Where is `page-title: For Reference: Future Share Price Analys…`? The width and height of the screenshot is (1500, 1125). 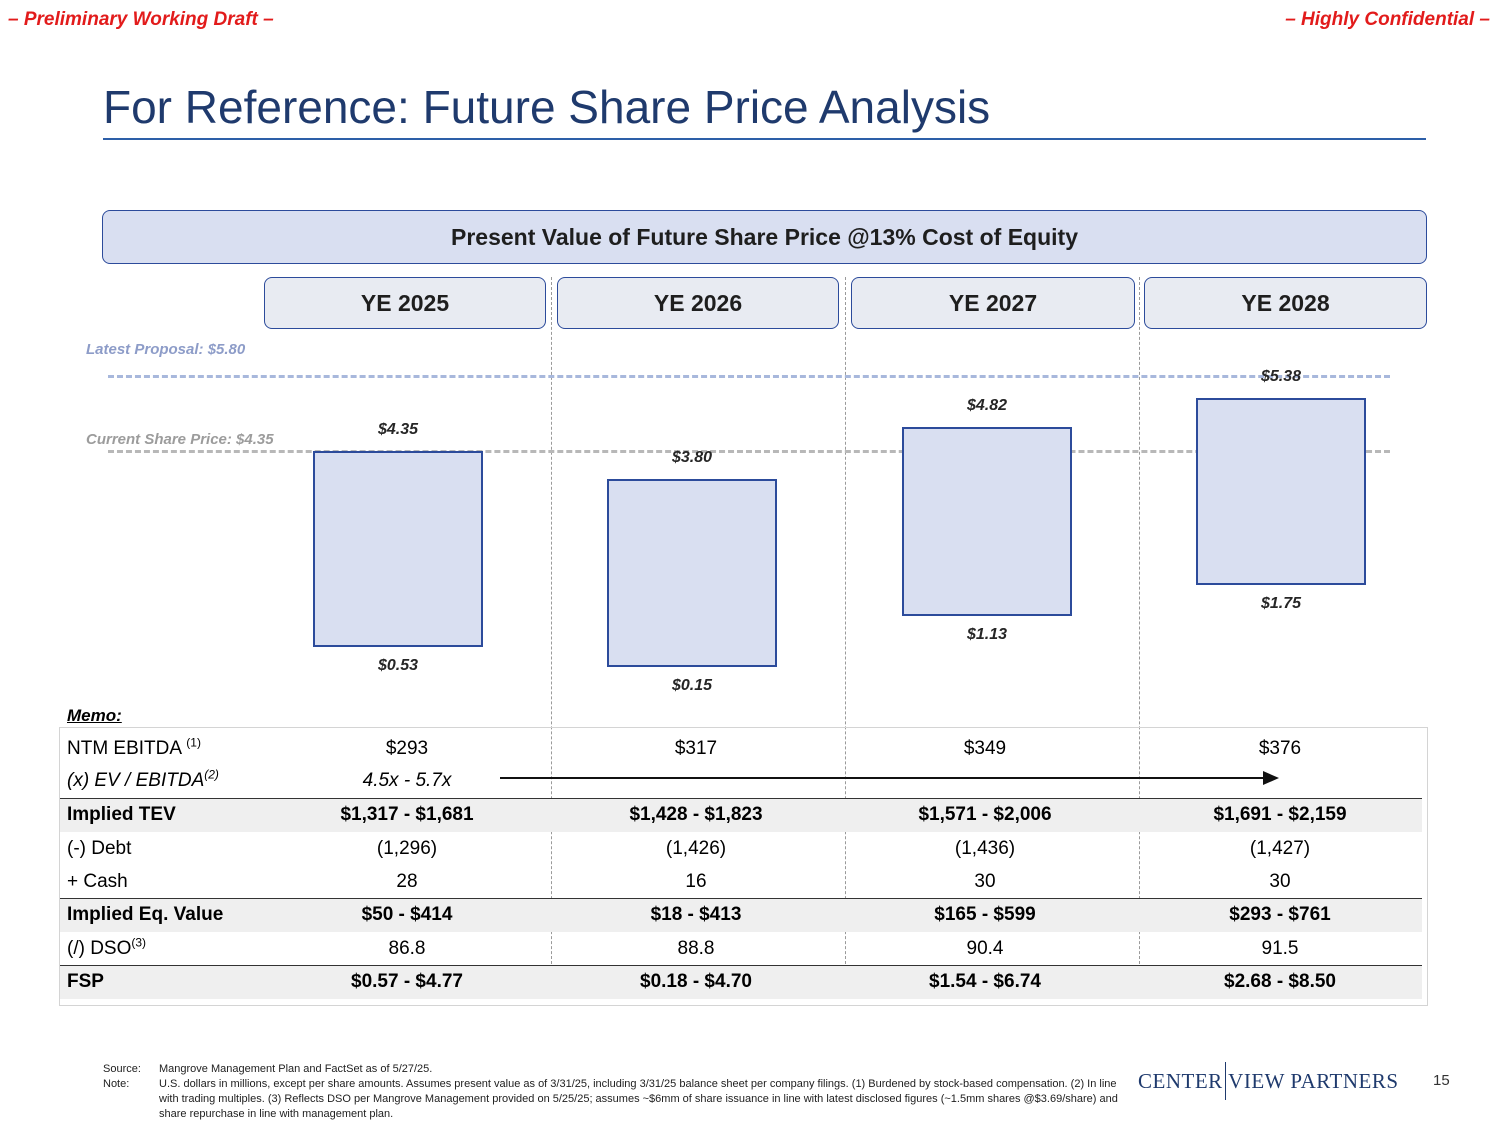 page-title: For Reference: Future Share Price Analys… is located at coordinates (547, 107).